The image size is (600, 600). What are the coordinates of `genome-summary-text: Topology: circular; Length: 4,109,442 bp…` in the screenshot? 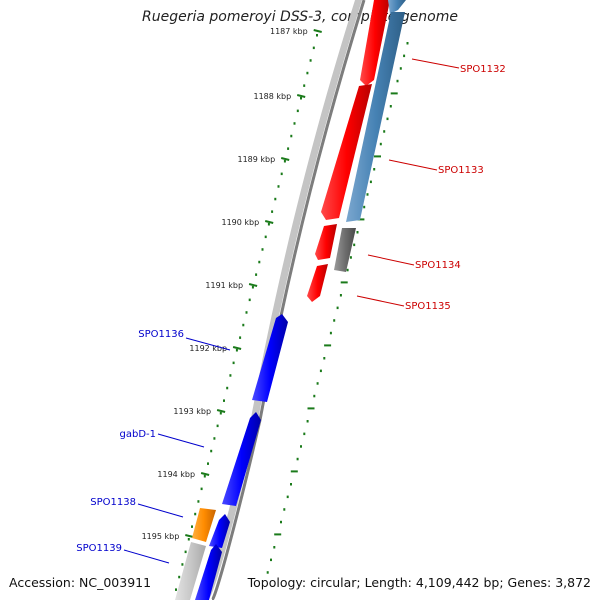 It's located at (419, 582).